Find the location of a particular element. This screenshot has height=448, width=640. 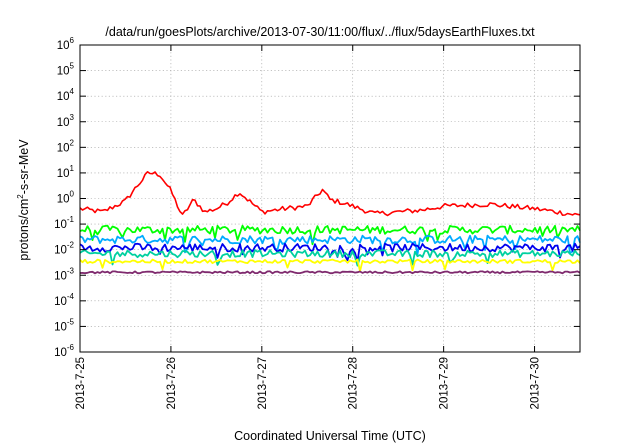

y-tick-label: 10³ is located at coordinates (66, 121).